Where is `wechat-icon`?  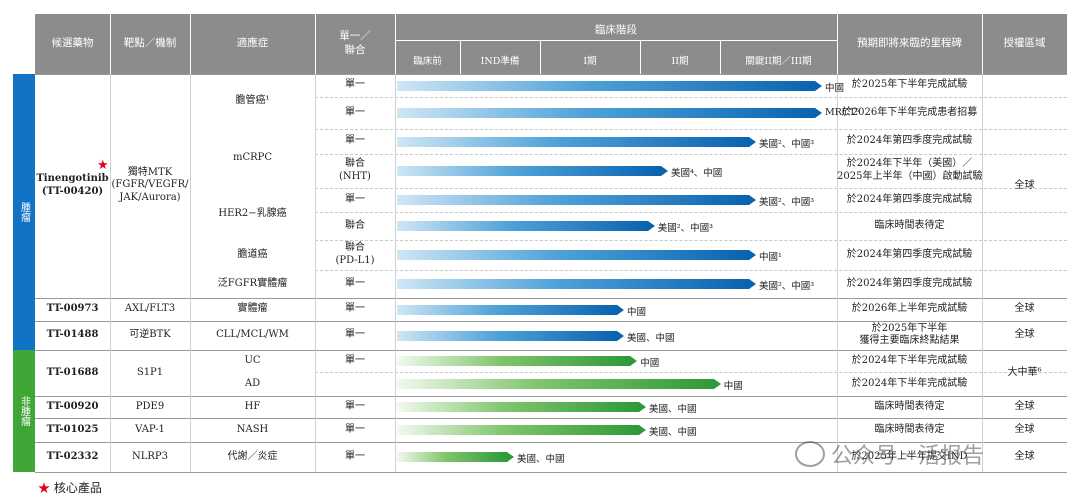
wechat-icon is located at coordinates (810, 454).